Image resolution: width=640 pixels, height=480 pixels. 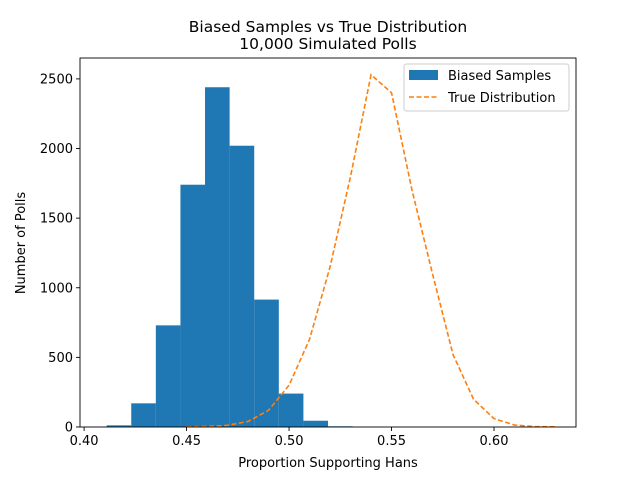 What do you see at coordinates (494, 441) in the screenshot?
I see `x-tick-label: 0.60` at bounding box center [494, 441].